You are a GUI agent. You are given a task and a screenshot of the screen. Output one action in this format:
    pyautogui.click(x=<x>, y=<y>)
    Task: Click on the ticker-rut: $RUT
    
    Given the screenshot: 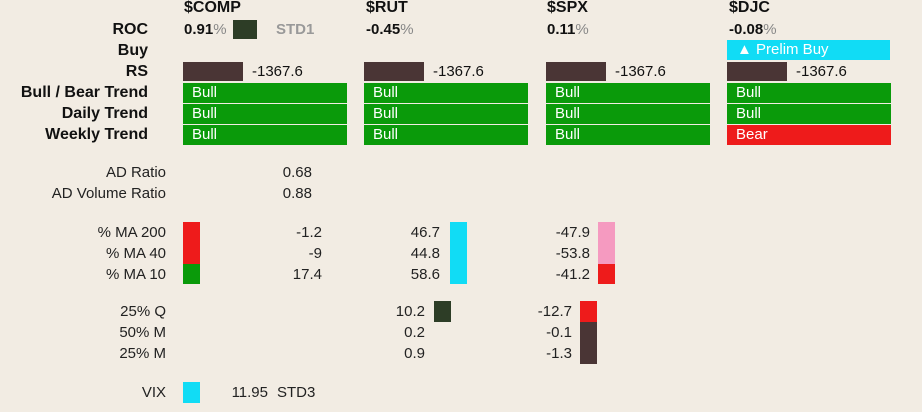 What is the action you would take?
    pyautogui.click(x=387, y=8)
    